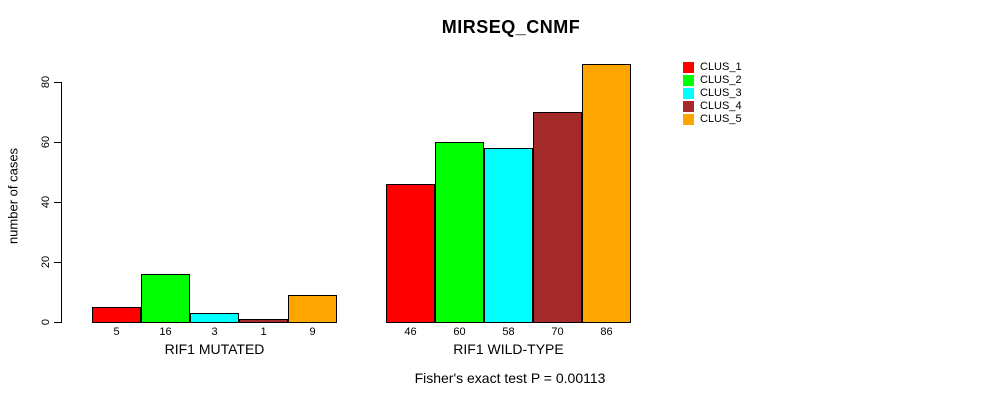  Describe the element at coordinates (46, 82) in the screenshot. I see `y-tick-label: 80` at that location.